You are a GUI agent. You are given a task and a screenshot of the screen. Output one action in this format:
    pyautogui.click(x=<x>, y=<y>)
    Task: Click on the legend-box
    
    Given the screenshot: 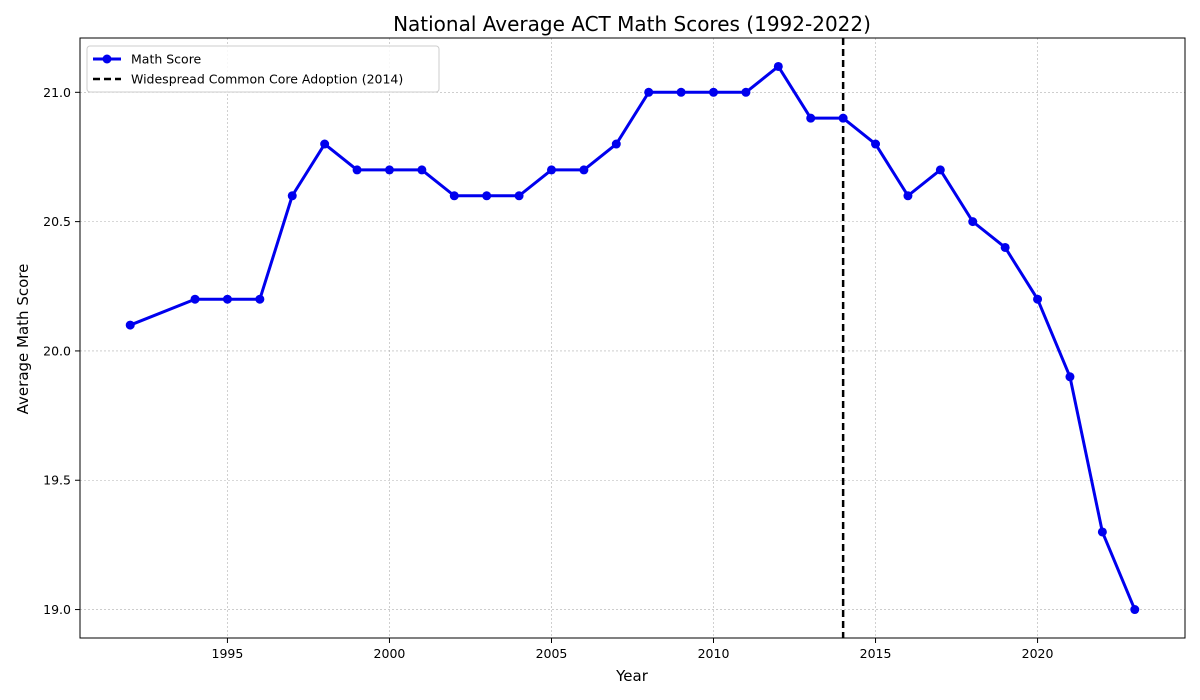 What is the action you would take?
    pyautogui.click(x=263, y=69)
    